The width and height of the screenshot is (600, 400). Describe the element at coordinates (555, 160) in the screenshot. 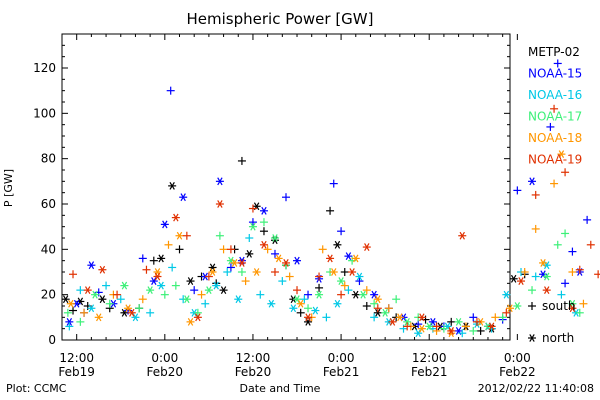

I see `legend-entry: NOAA-19` at that location.